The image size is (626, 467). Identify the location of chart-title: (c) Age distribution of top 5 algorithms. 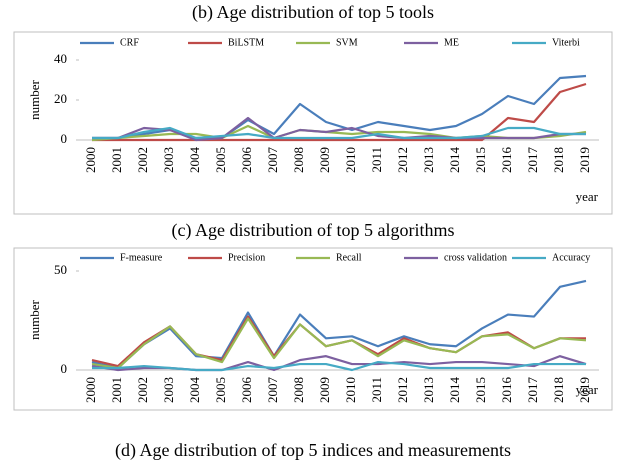
(313, 230).